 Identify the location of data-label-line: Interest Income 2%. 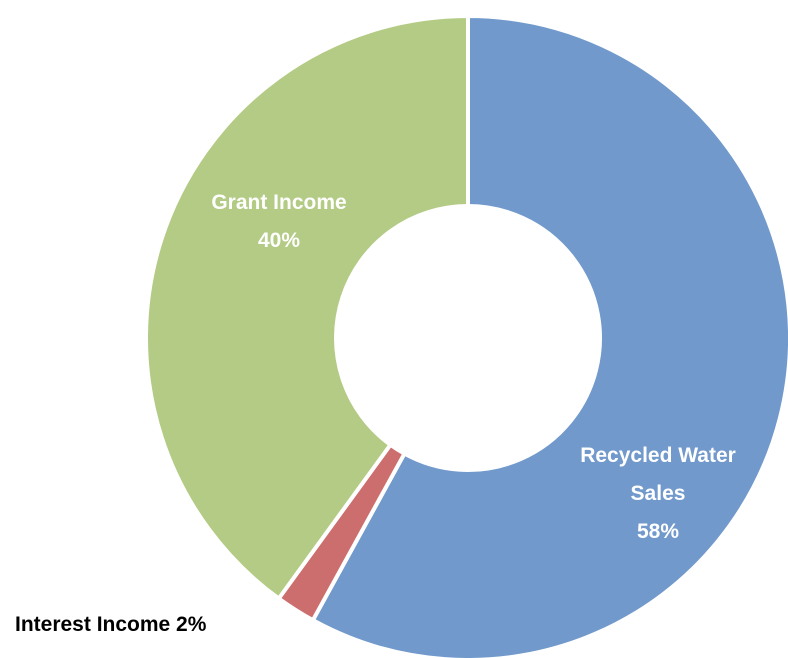
(111, 624).